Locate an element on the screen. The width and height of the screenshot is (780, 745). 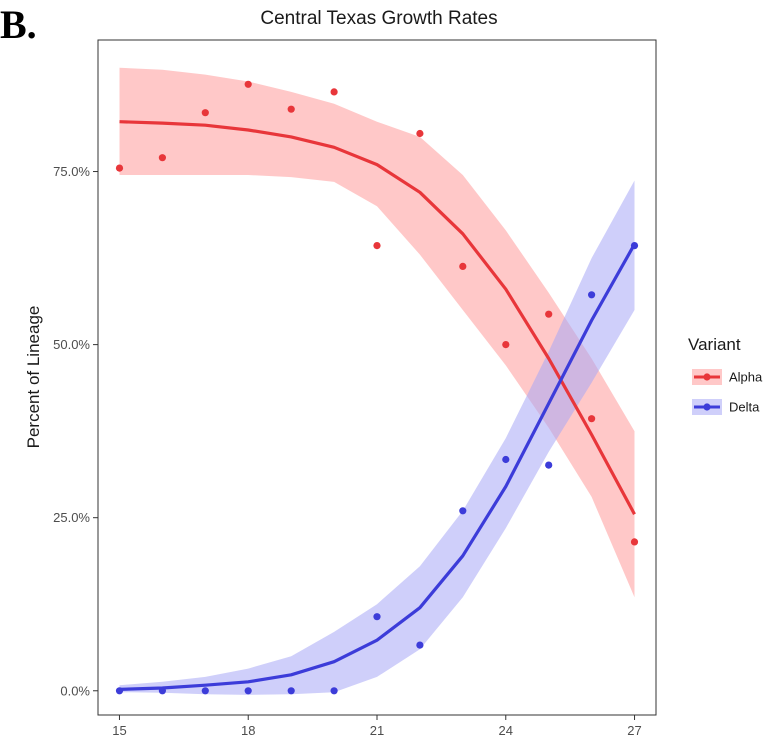
y-tick-label: 50.0% is located at coordinates (71, 344).